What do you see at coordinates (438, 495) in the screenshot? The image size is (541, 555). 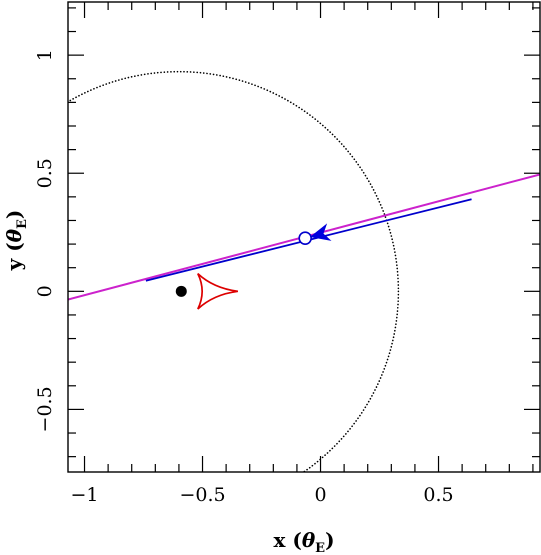 I see `x-tick-label: 0.5` at bounding box center [438, 495].